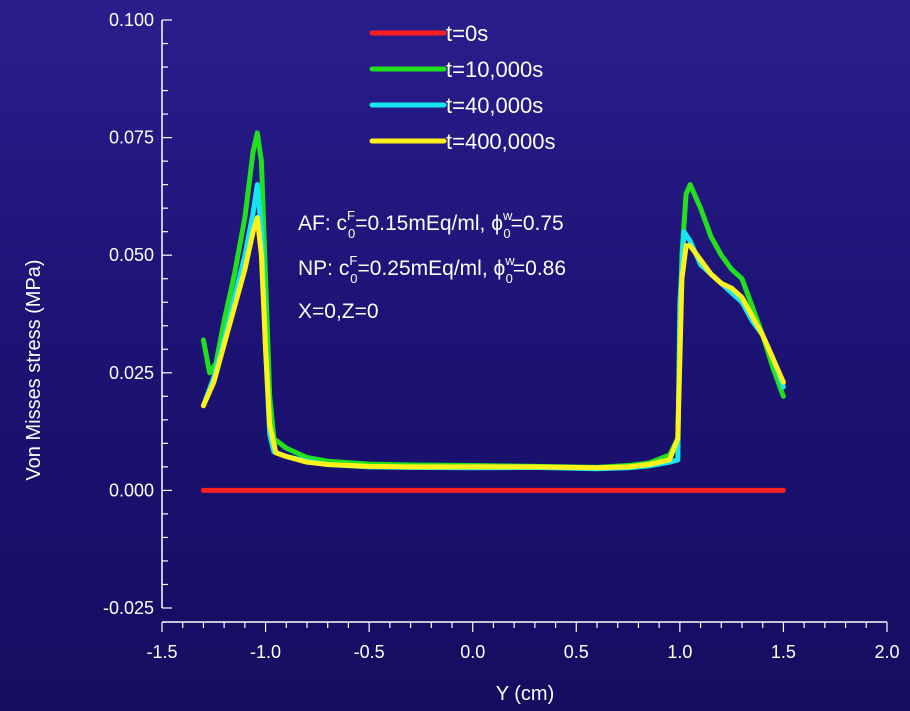 The image size is (910, 711). Describe the element at coordinates (128, 608) in the screenshot. I see `y-tick-label: -0.025` at that location.